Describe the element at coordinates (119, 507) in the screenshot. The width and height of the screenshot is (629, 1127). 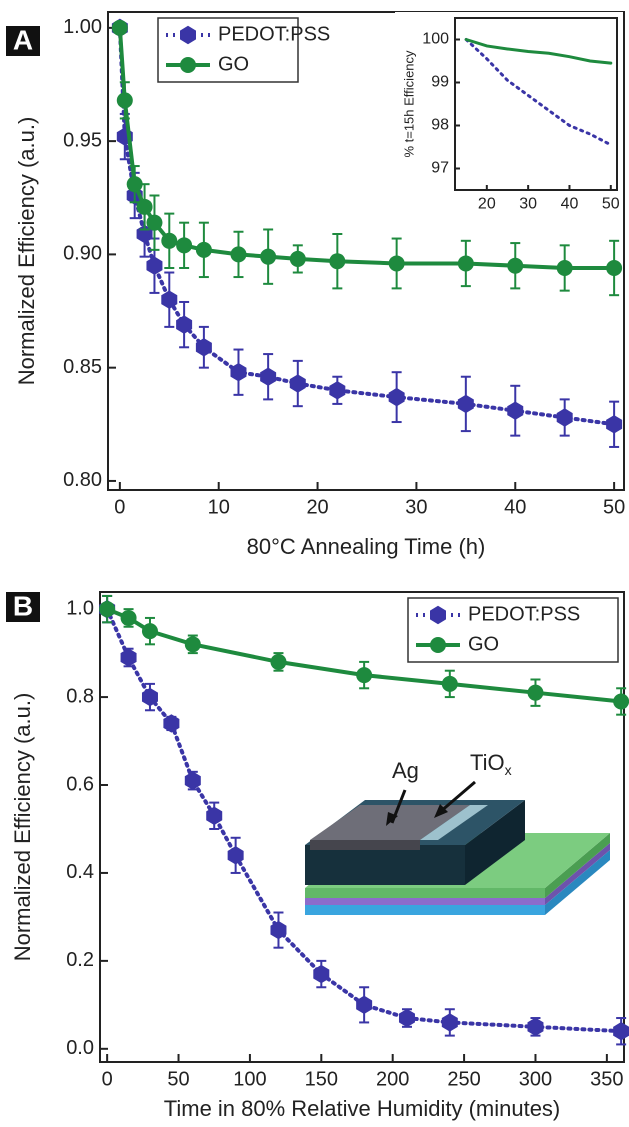
I see `x-tick-label: 0` at that location.